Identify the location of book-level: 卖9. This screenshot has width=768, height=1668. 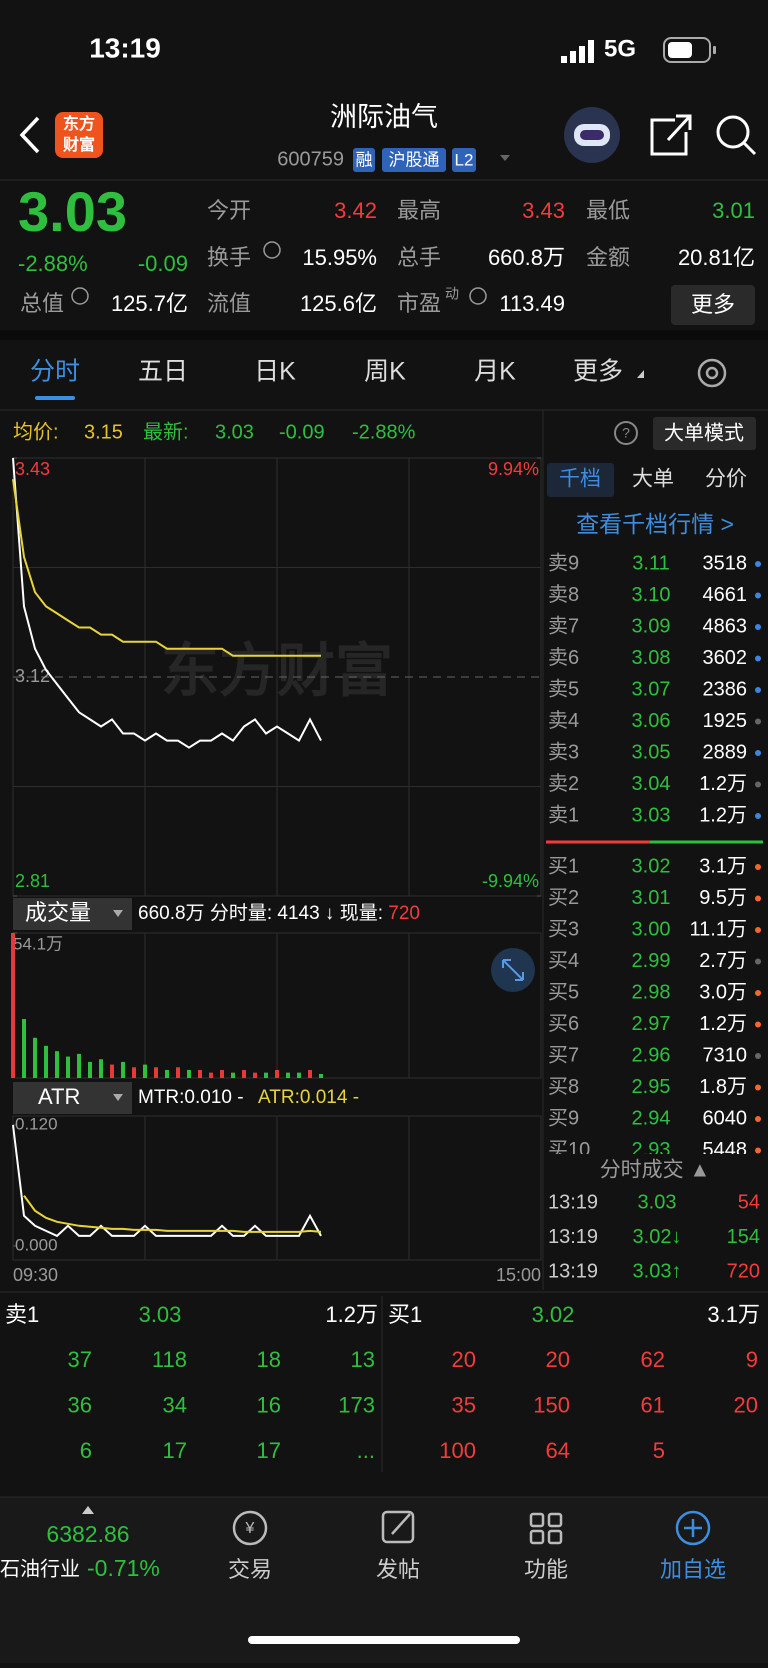
(563, 562).